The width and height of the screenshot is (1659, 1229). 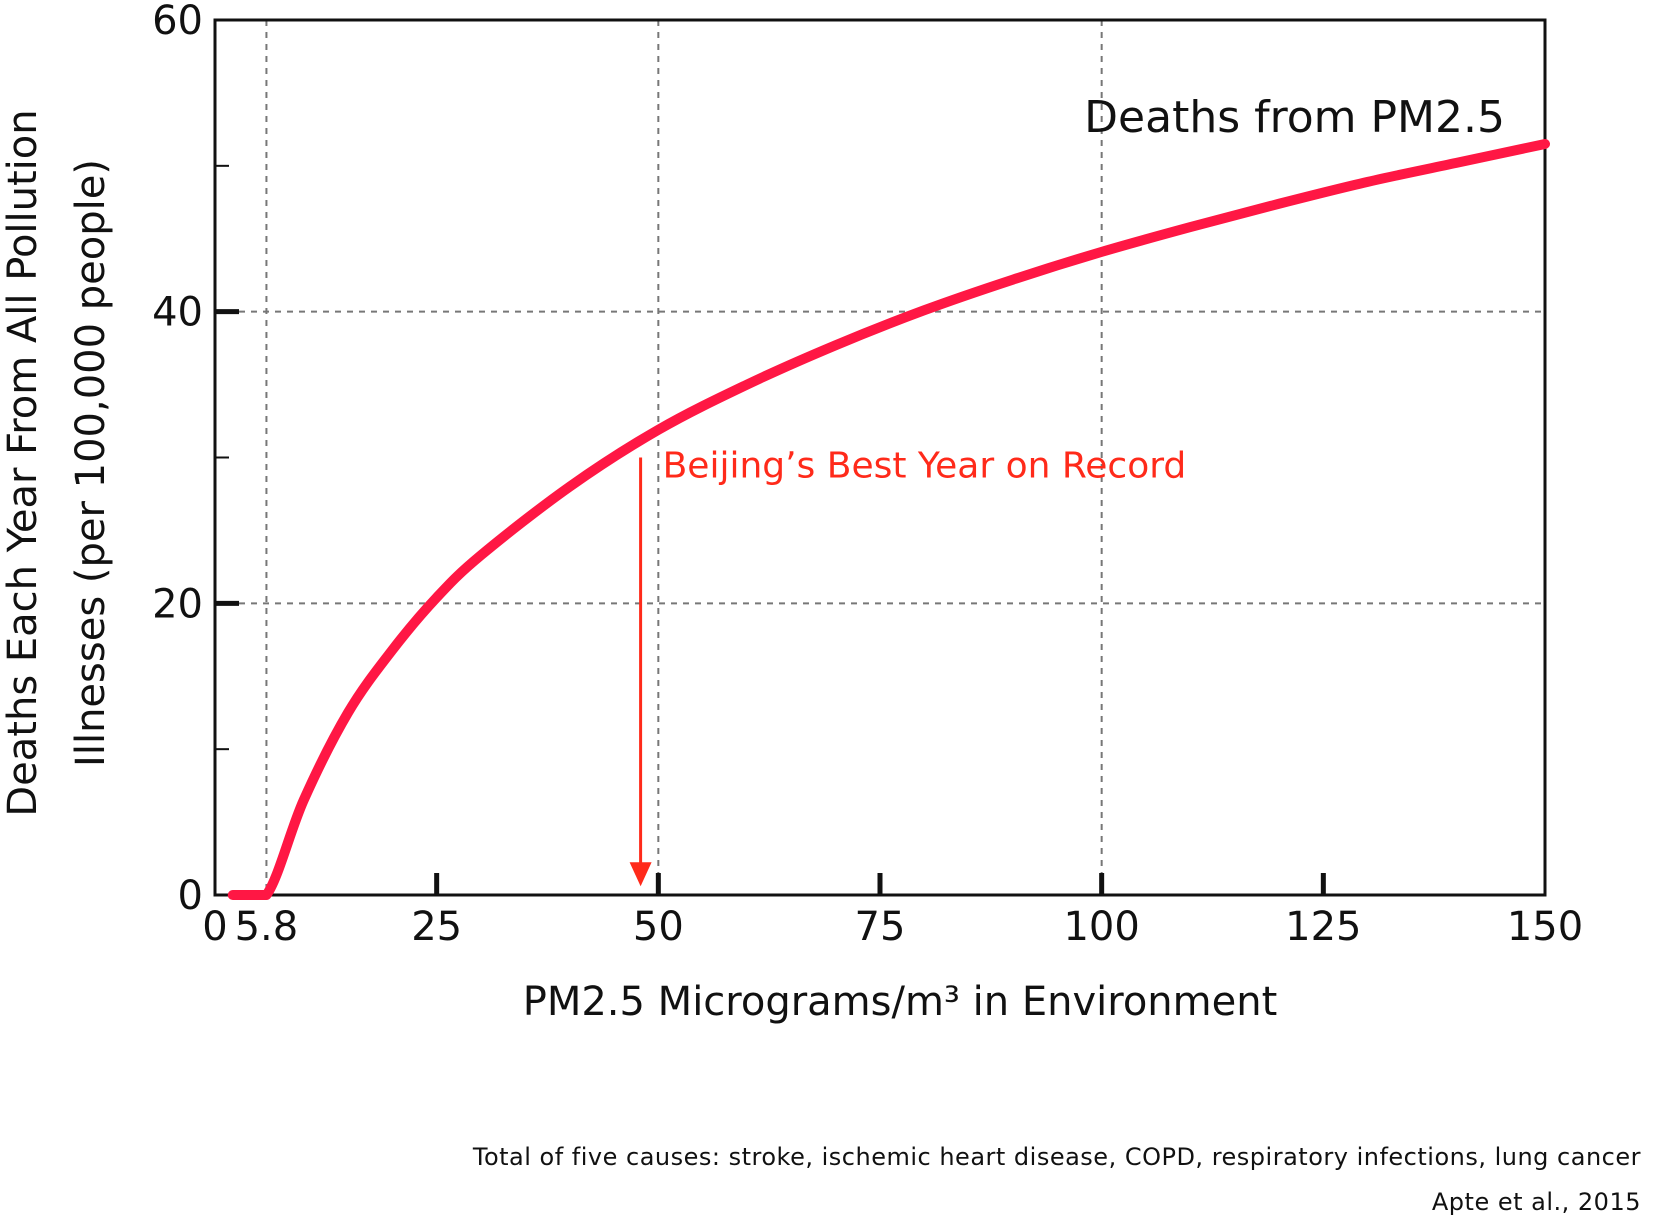 What do you see at coordinates (640, 672) in the screenshot?
I see `annotation-layer` at bounding box center [640, 672].